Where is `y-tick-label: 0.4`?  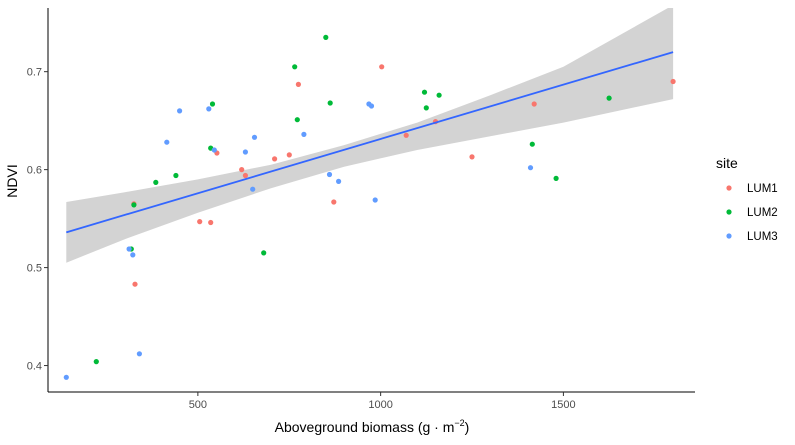 y-tick-label: 0.4 is located at coordinates (34, 367).